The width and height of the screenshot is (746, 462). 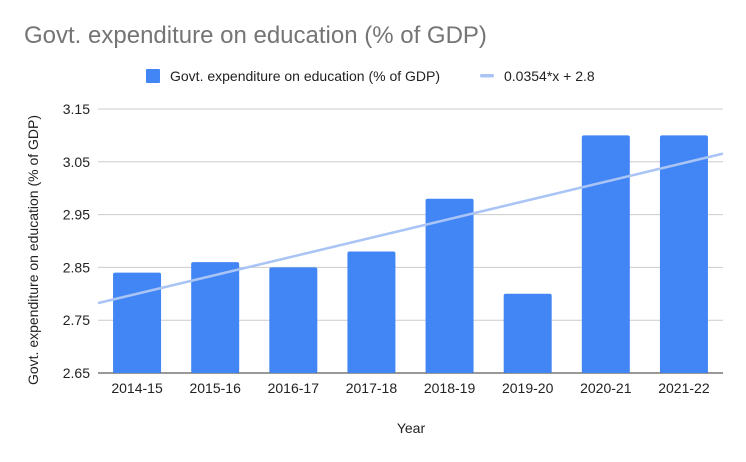 What do you see at coordinates (606, 388) in the screenshot?
I see `x-tick-label: 2020-21` at bounding box center [606, 388].